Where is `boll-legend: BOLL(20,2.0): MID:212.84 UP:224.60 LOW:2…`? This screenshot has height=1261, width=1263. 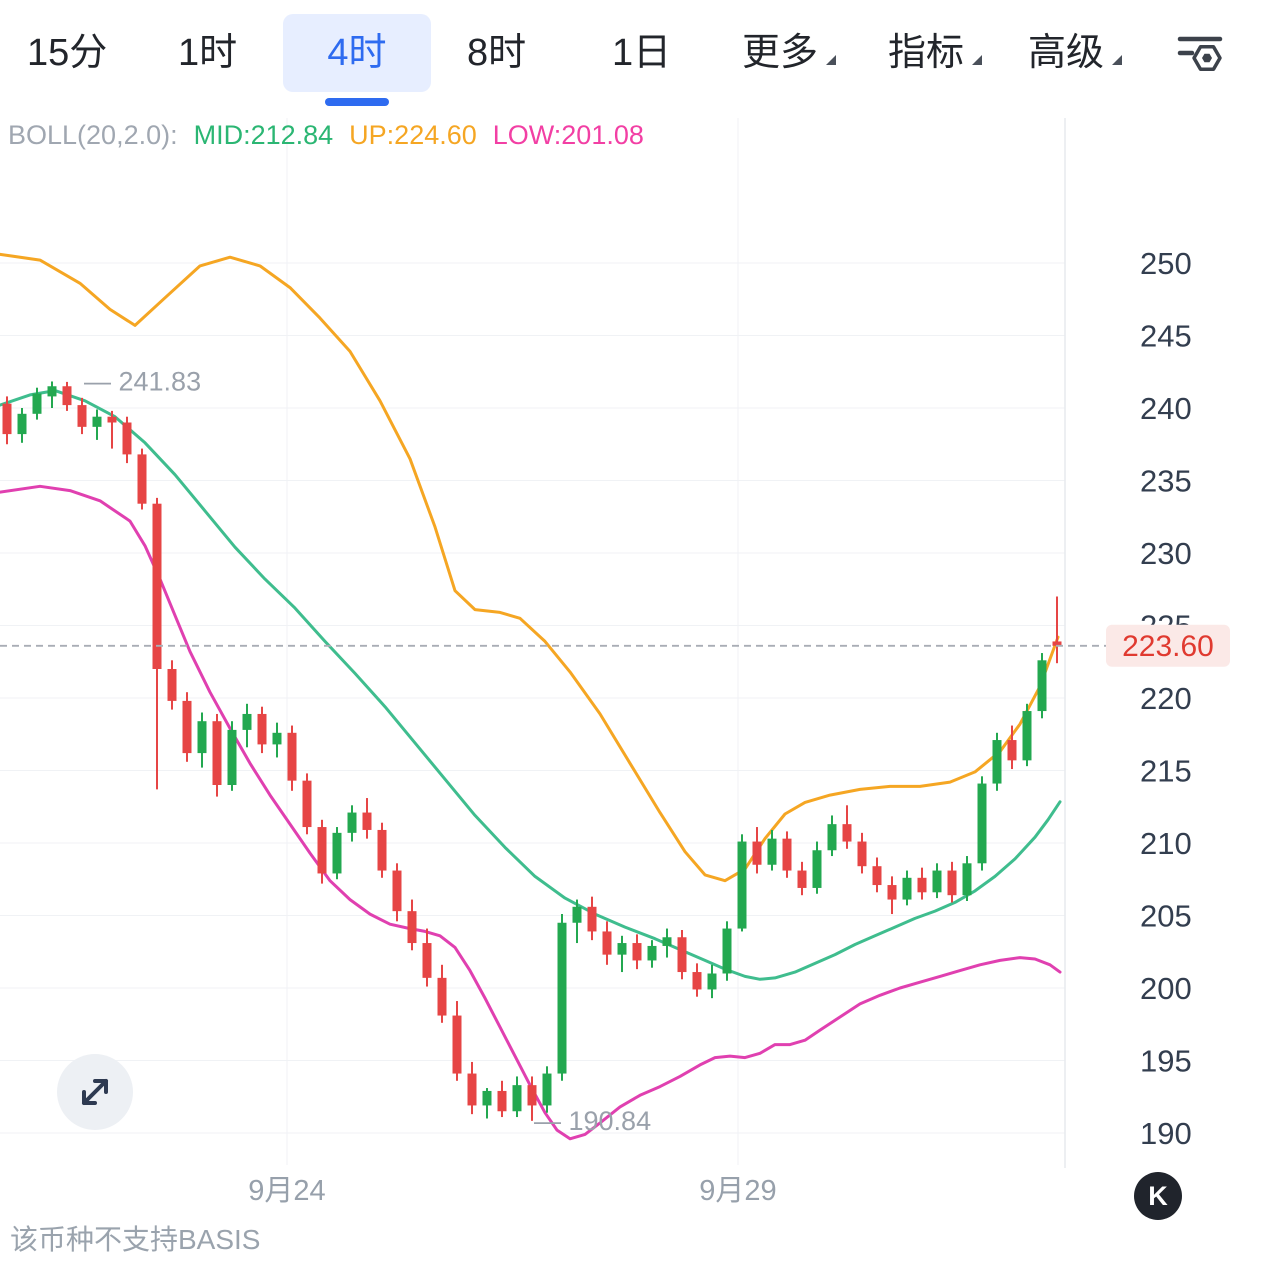 boll-legend: BOLL(20,2.0): MID:212.84 UP:224.60 LOW:2… is located at coordinates (326, 135).